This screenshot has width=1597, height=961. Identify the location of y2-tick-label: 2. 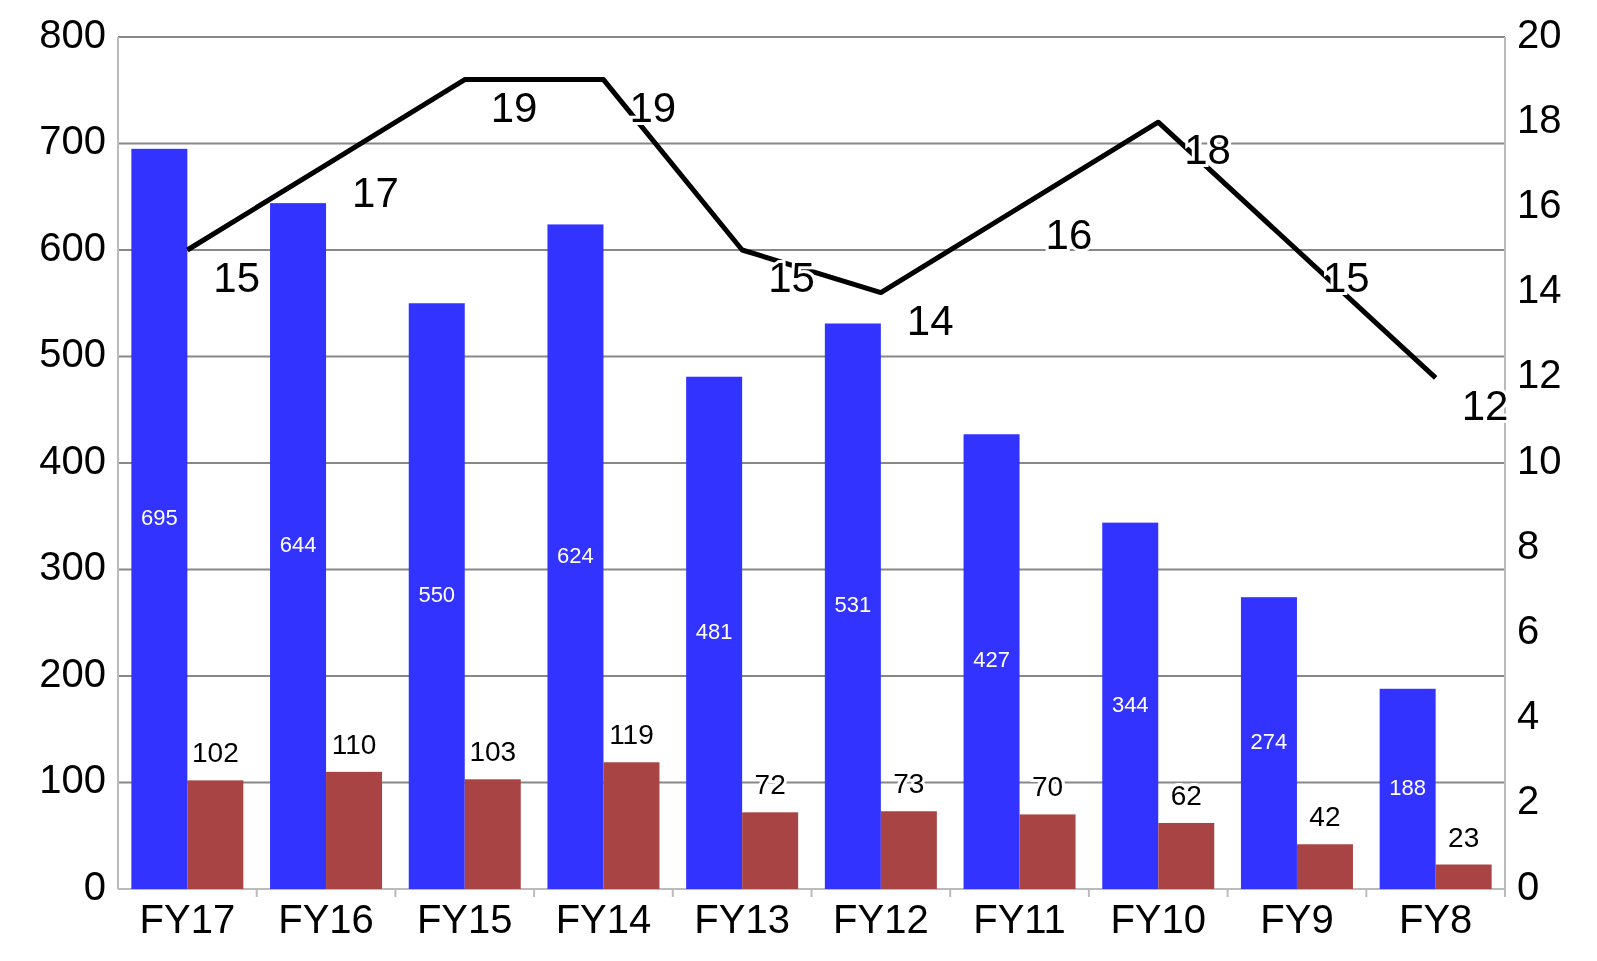
(1528, 800).